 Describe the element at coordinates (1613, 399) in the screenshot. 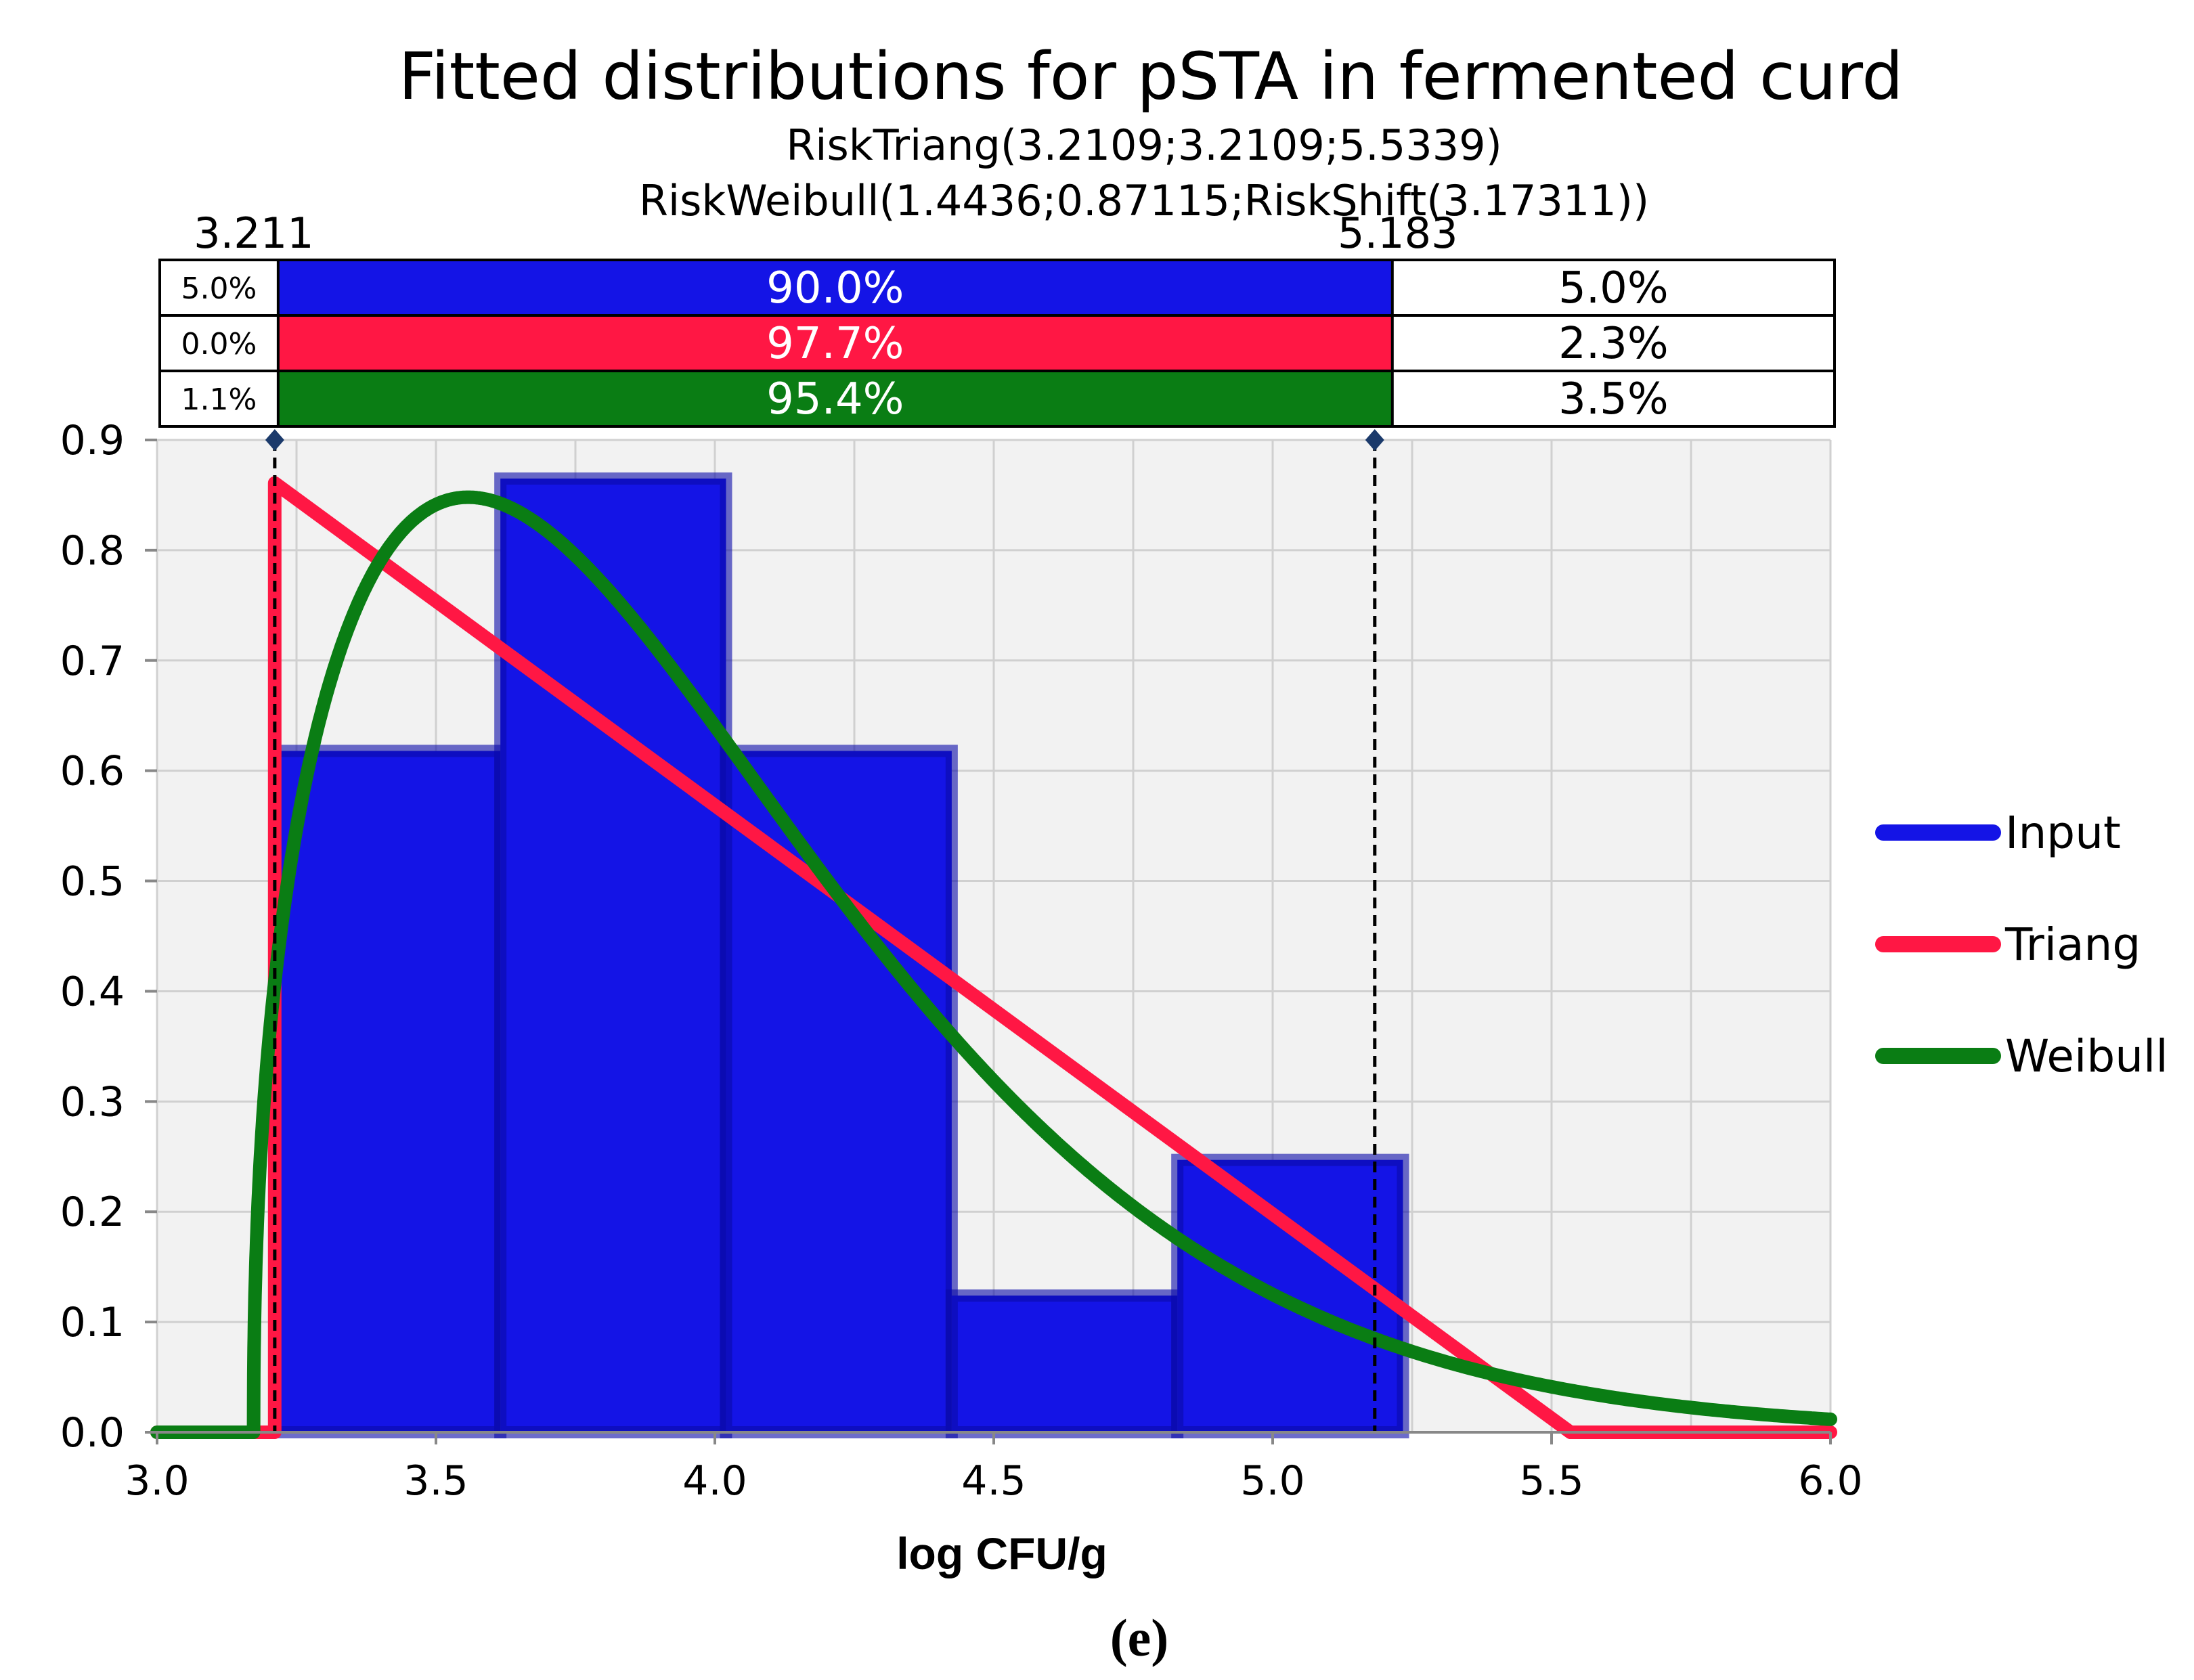

I see `band-right-percent: 3.5%` at that location.